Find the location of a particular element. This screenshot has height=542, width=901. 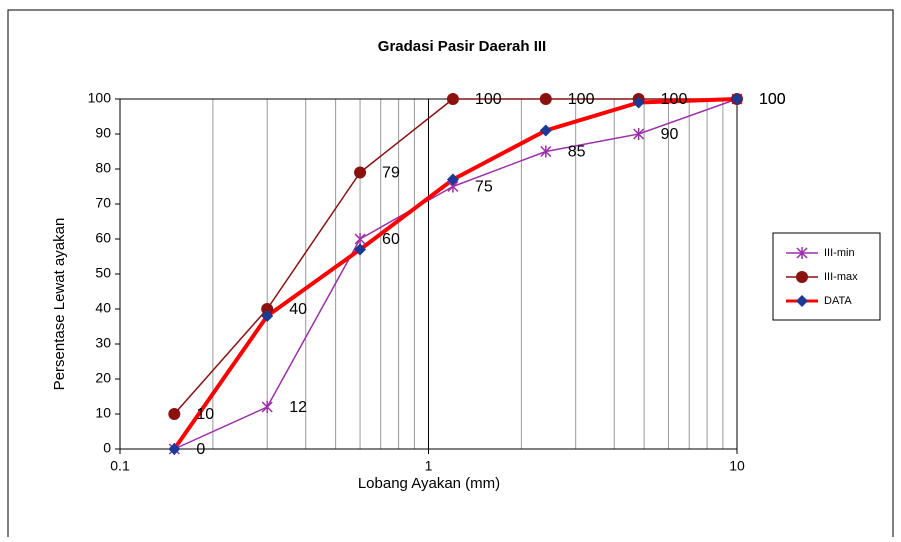

y-tick-label: 0 is located at coordinates (107, 448).